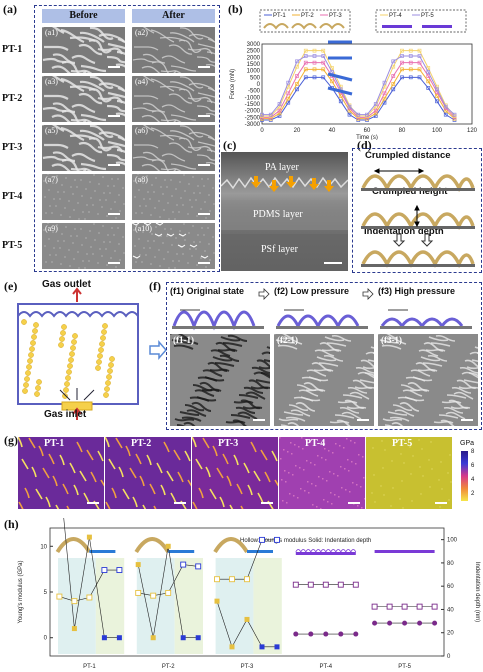 The image size is (483, 672). I want to click on cross-section-image: PA layer PDMS layer PSf layer, so click(284, 211).